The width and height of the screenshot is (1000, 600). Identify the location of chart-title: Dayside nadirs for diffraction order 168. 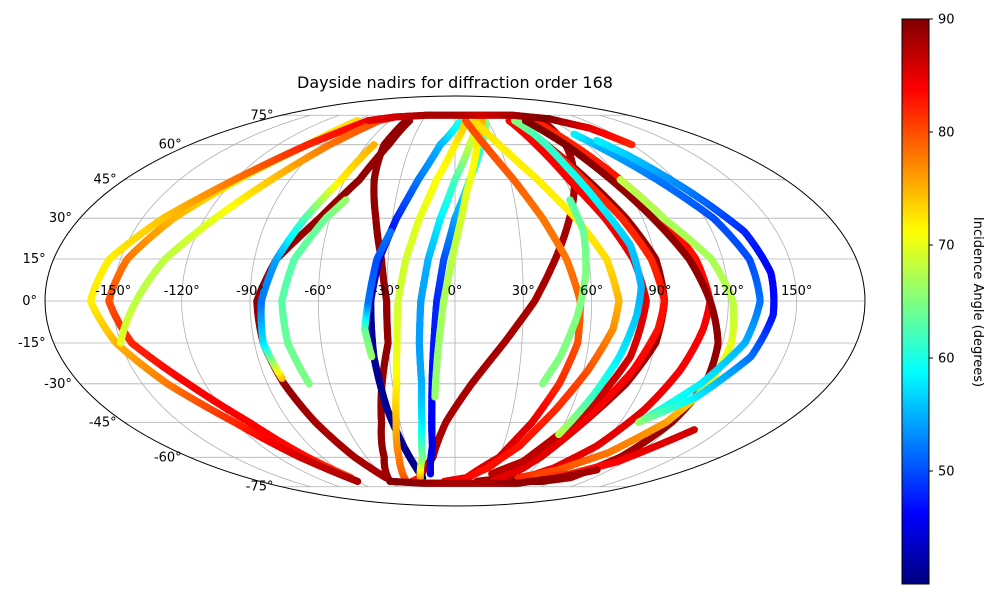
(455, 82).